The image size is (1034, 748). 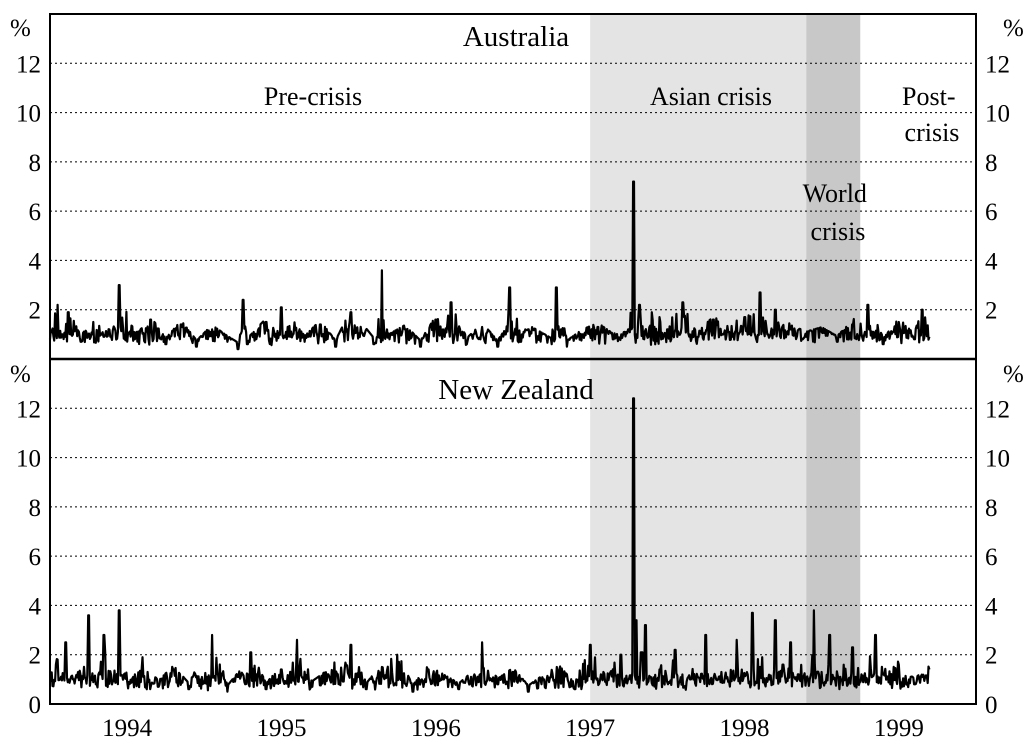 What do you see at coordinates (513, 728) in the screenshot?
I see `x-axis-tick-labels: 1994 1995 1996 1997 1998 1999` at bounding box center [513, 728].